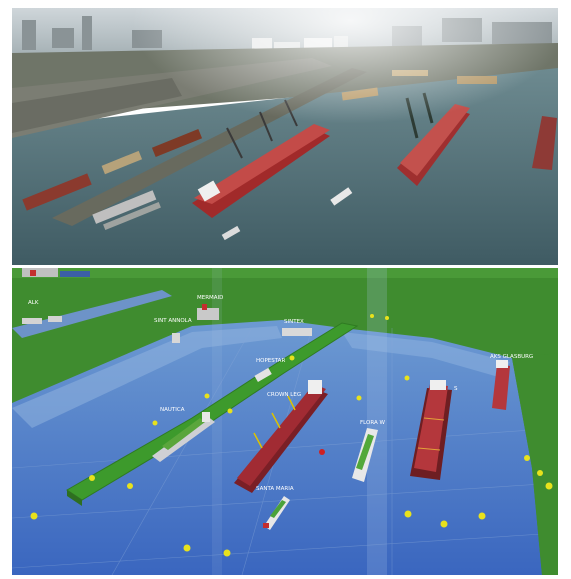 This screenshot has height=579, width=571. What do you see at coordinates (276, 513) in the screenshot?
I see `sim-vessel-santa-maria` at bounding box center [276, 513].